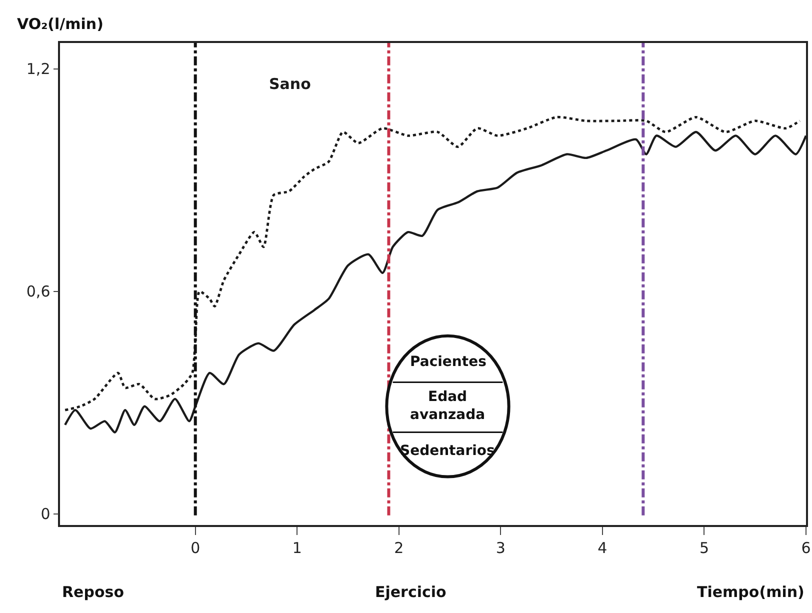  I want to click on y-axis-title: VO₂(l/min), so click(60, 24).